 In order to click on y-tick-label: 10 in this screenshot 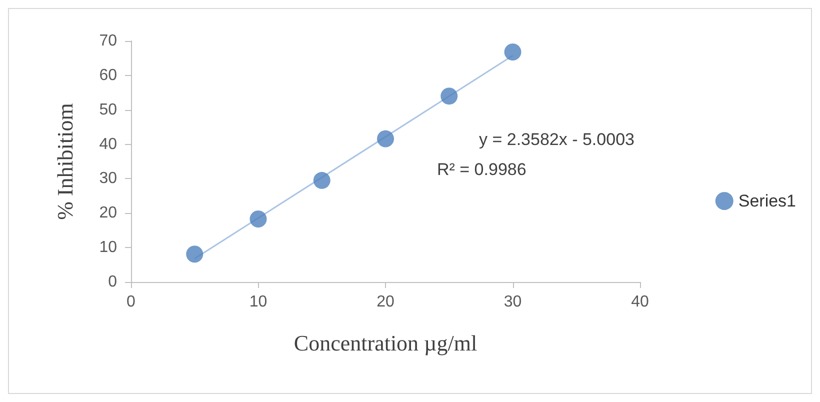, I will do `click(108, 247)`.